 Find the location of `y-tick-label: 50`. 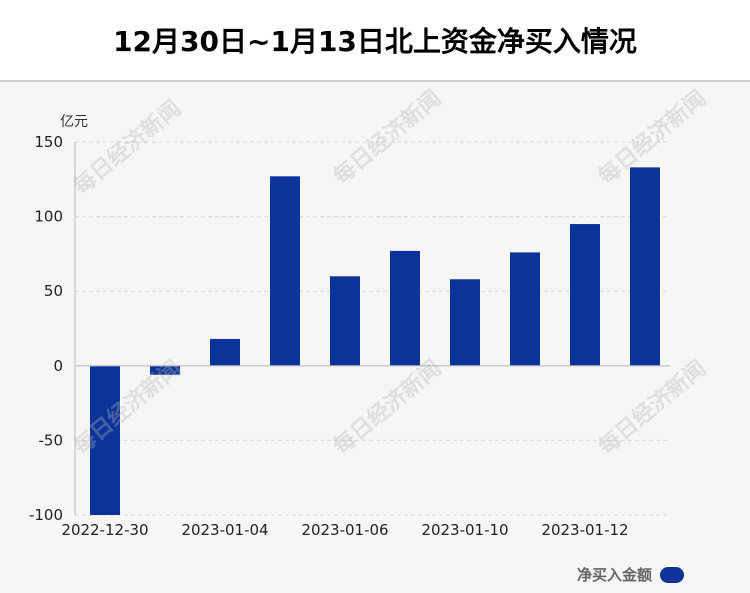

y-tick-label: 50 is located at coordinates (53, 291).